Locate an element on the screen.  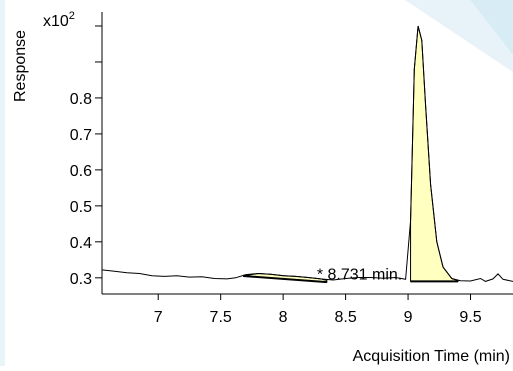
left-stripe-decoration is located at coordinates (2, 183).